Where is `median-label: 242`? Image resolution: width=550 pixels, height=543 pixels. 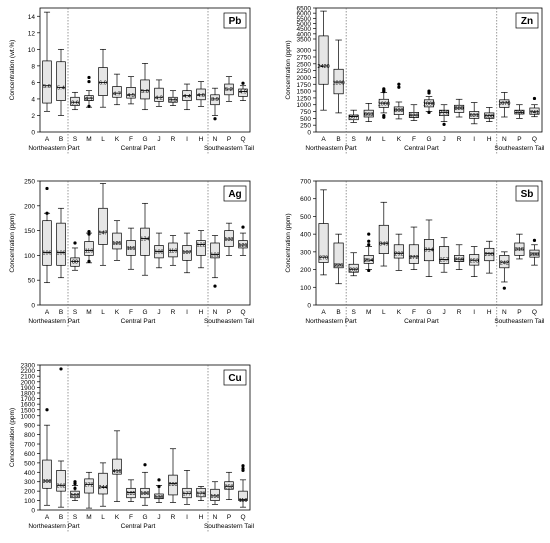
median-label: 242 is located at coordinates (504, 263).